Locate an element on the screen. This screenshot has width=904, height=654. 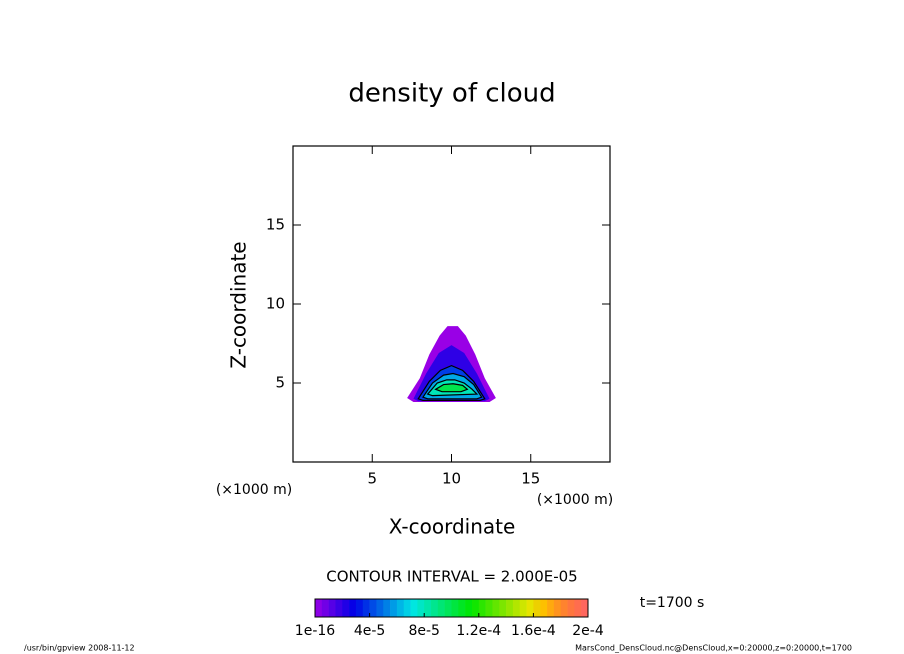
x-tick-label: 10 is located at coordinates (451, 479).